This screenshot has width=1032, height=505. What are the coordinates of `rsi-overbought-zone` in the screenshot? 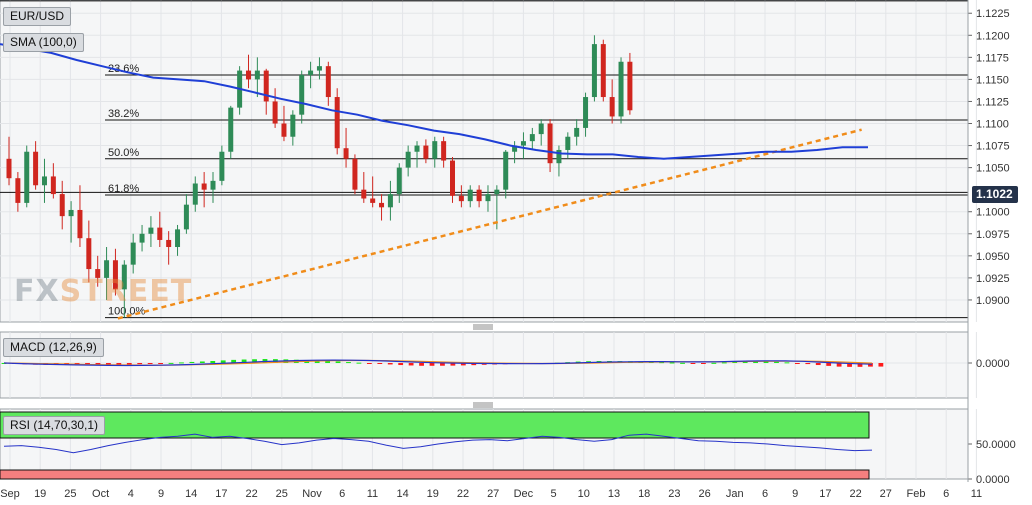 It's located at (435, 425).